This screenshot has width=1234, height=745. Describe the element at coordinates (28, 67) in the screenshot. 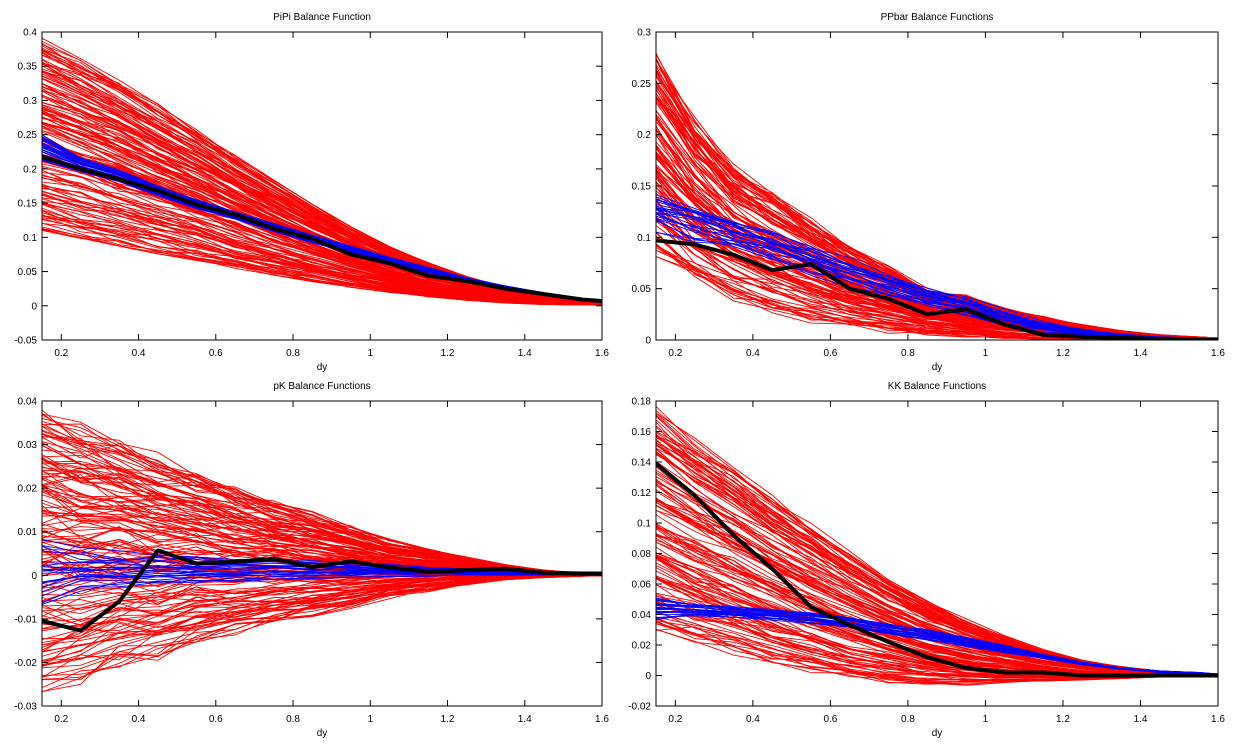

I see `y-tick-label: 0.35` at that location.